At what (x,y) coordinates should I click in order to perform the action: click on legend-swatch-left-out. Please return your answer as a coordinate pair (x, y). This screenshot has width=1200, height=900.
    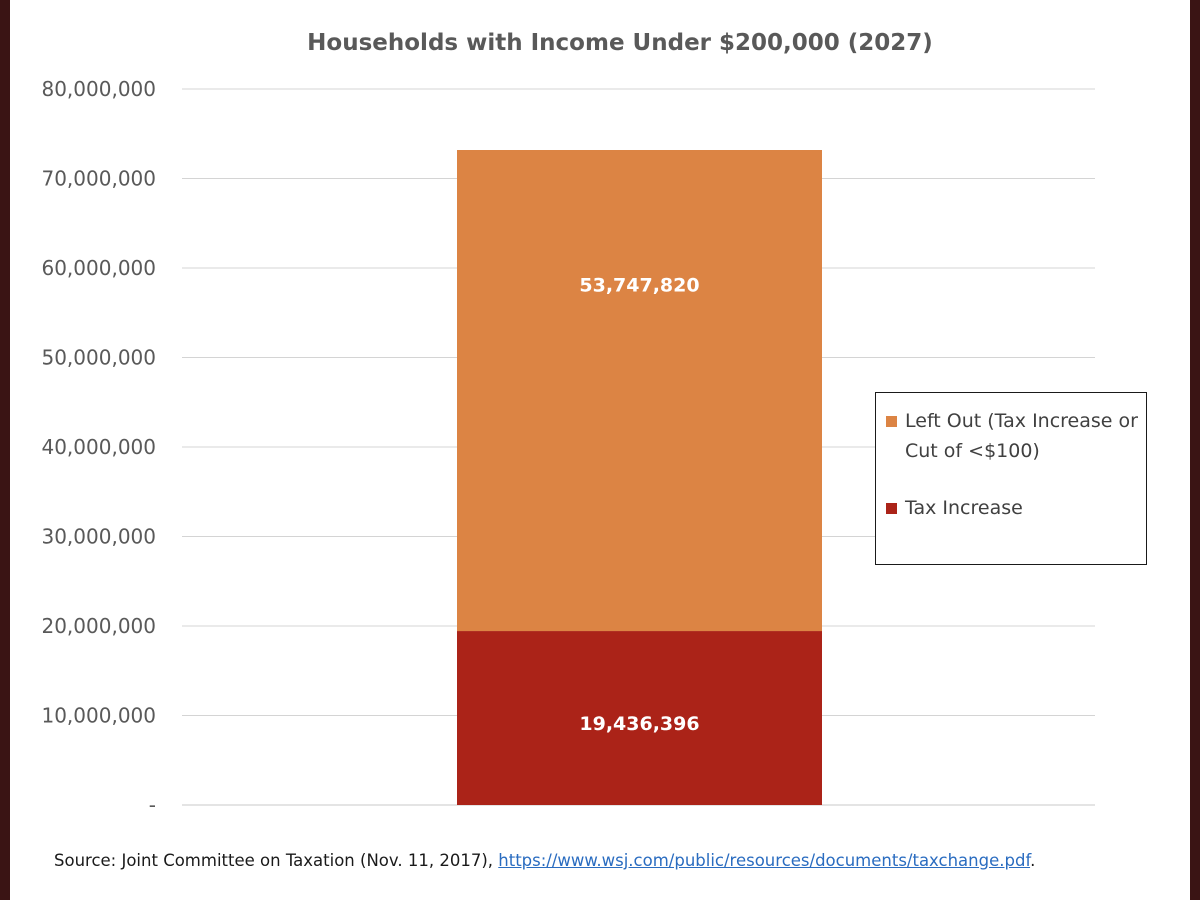
    Looking at the image, I should click on (891, 421).